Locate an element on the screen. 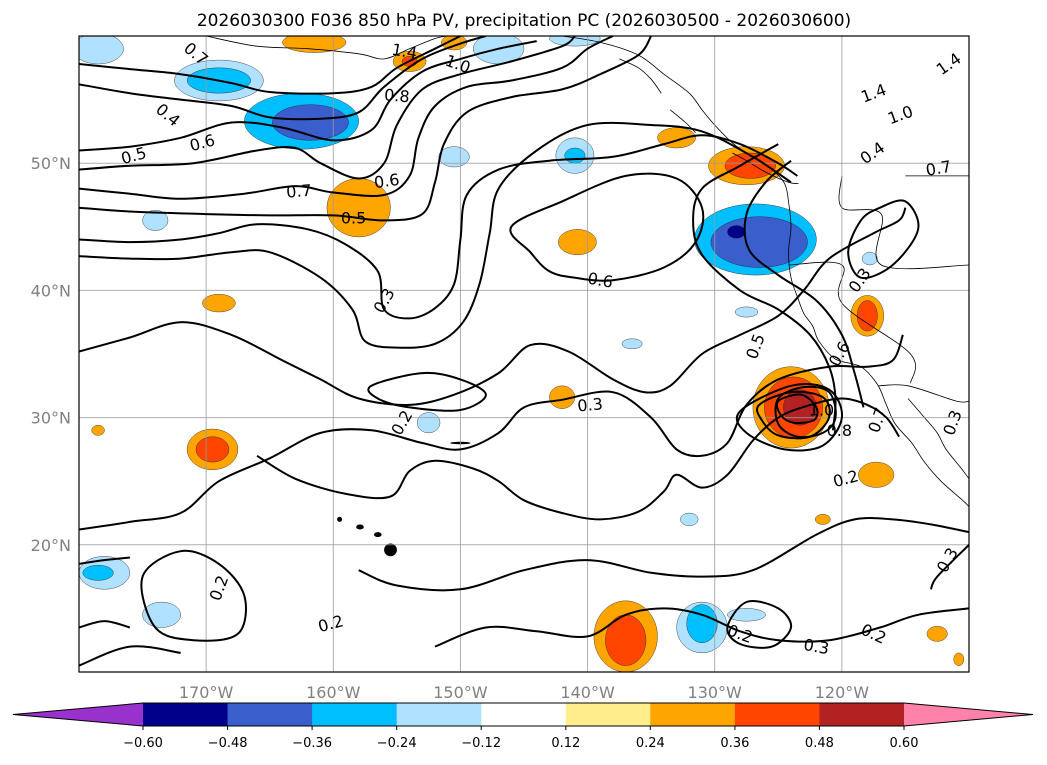 The image size is (1047, 765). latitude-tick-labels: 20°N 30°N 40°N 50°N is located at coordinates (51, 354).